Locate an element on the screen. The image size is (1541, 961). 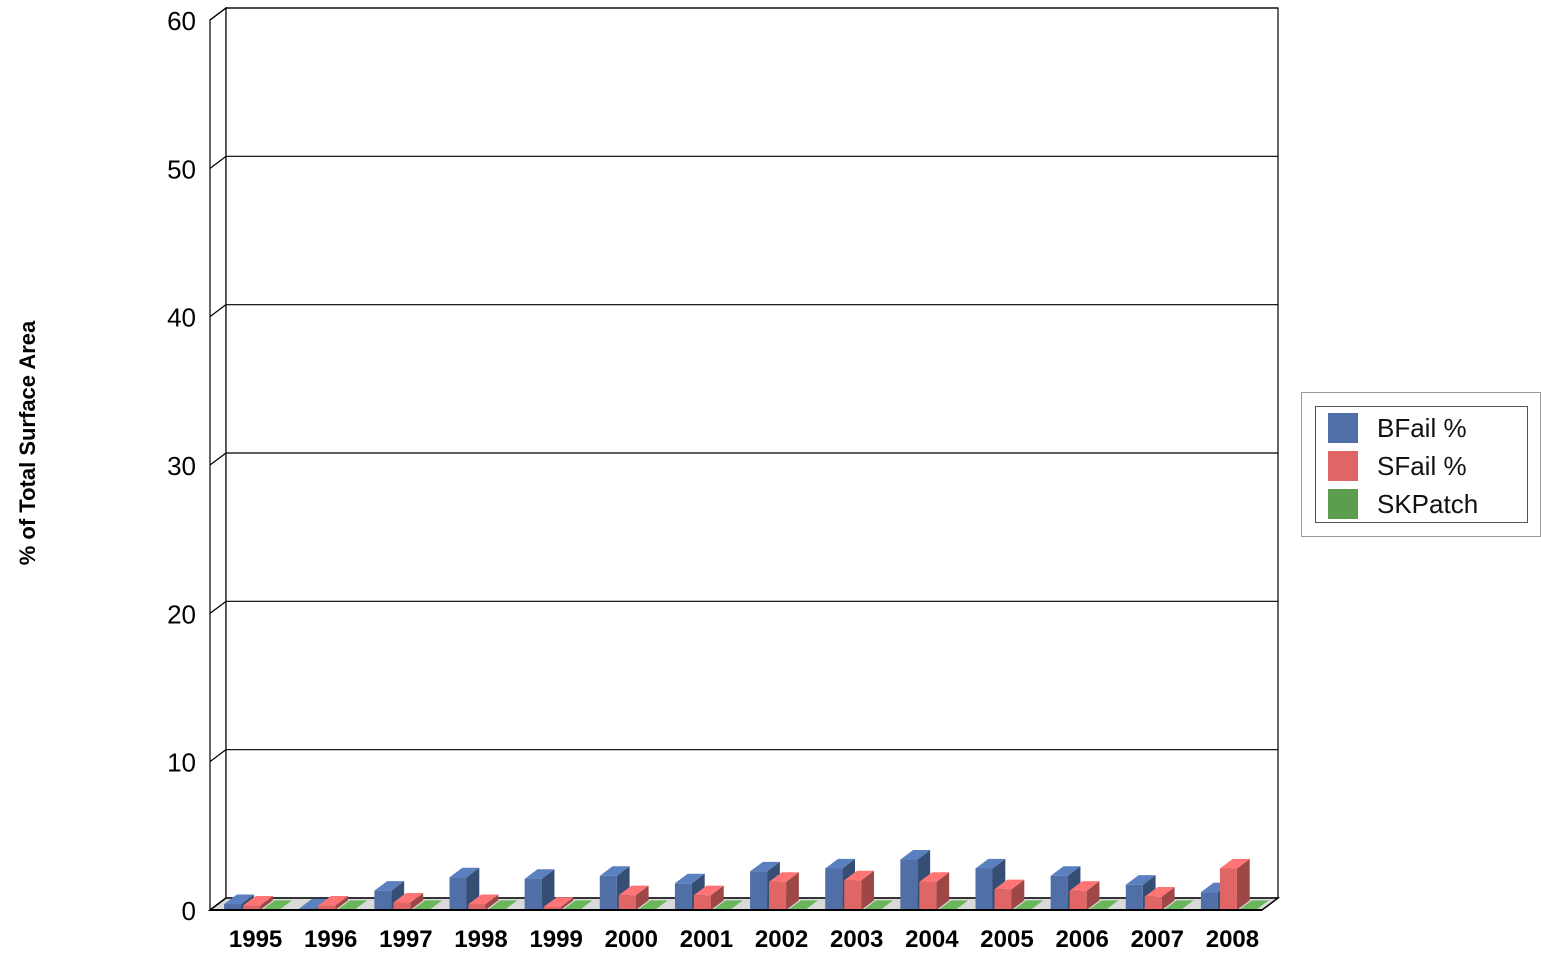
x-tick-label: 2003 is located at coordinates (856, 939).